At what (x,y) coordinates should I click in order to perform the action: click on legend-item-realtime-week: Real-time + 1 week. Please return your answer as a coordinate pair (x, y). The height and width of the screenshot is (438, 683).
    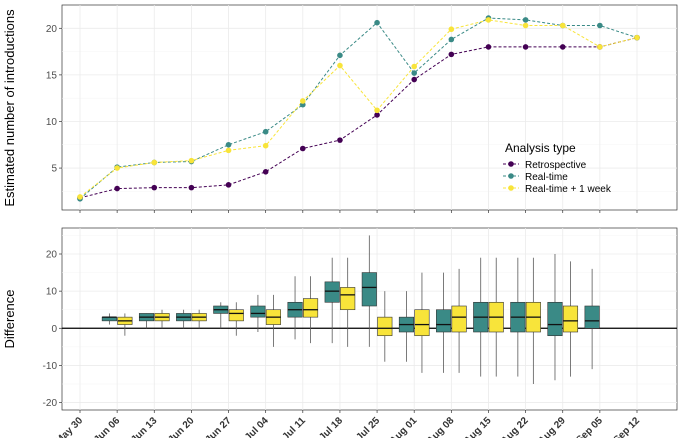
    Looking at the image, I should click on (557, 189).